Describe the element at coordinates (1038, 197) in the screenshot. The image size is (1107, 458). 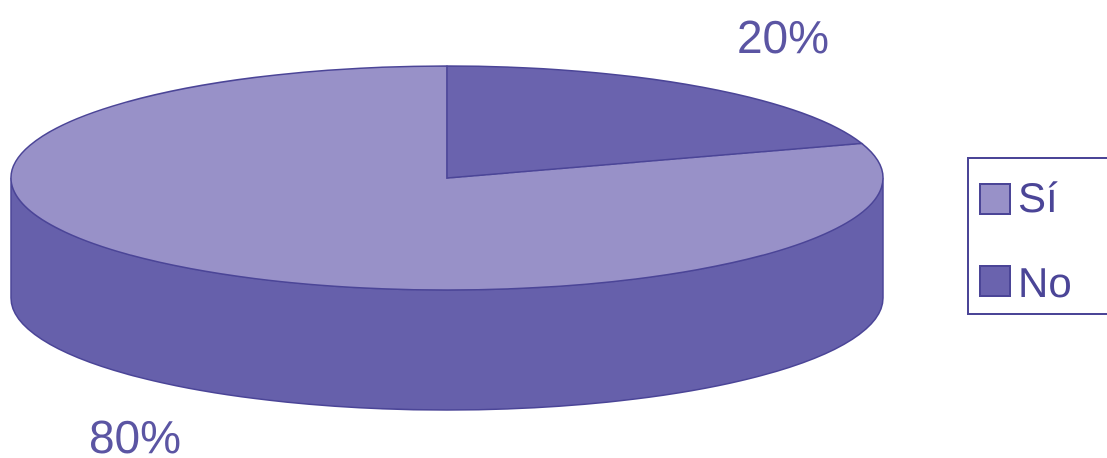
I see `legend-label-si: Sí` at that location.